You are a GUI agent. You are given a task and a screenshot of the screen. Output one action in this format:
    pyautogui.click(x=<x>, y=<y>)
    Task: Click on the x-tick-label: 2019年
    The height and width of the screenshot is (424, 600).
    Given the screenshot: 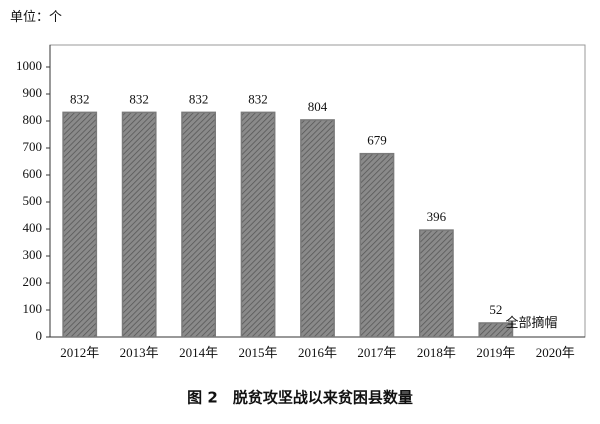 What is the action you would take?
    pyautogui.click(x=495, y=352)
    